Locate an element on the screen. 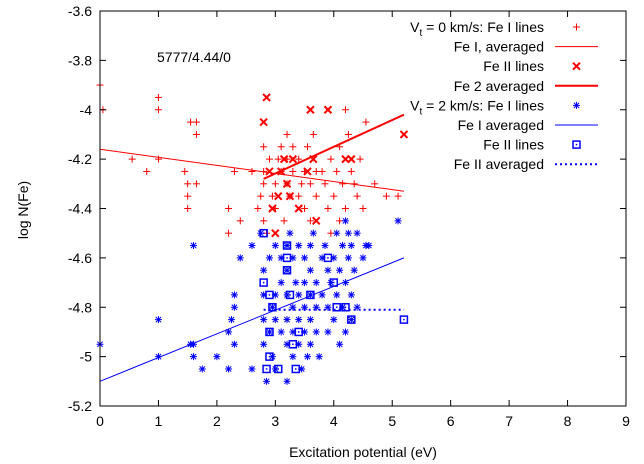 This screenshot has width=644, height=464. y-tick-label-3: -4.6 is located at coordinates (80, 258).